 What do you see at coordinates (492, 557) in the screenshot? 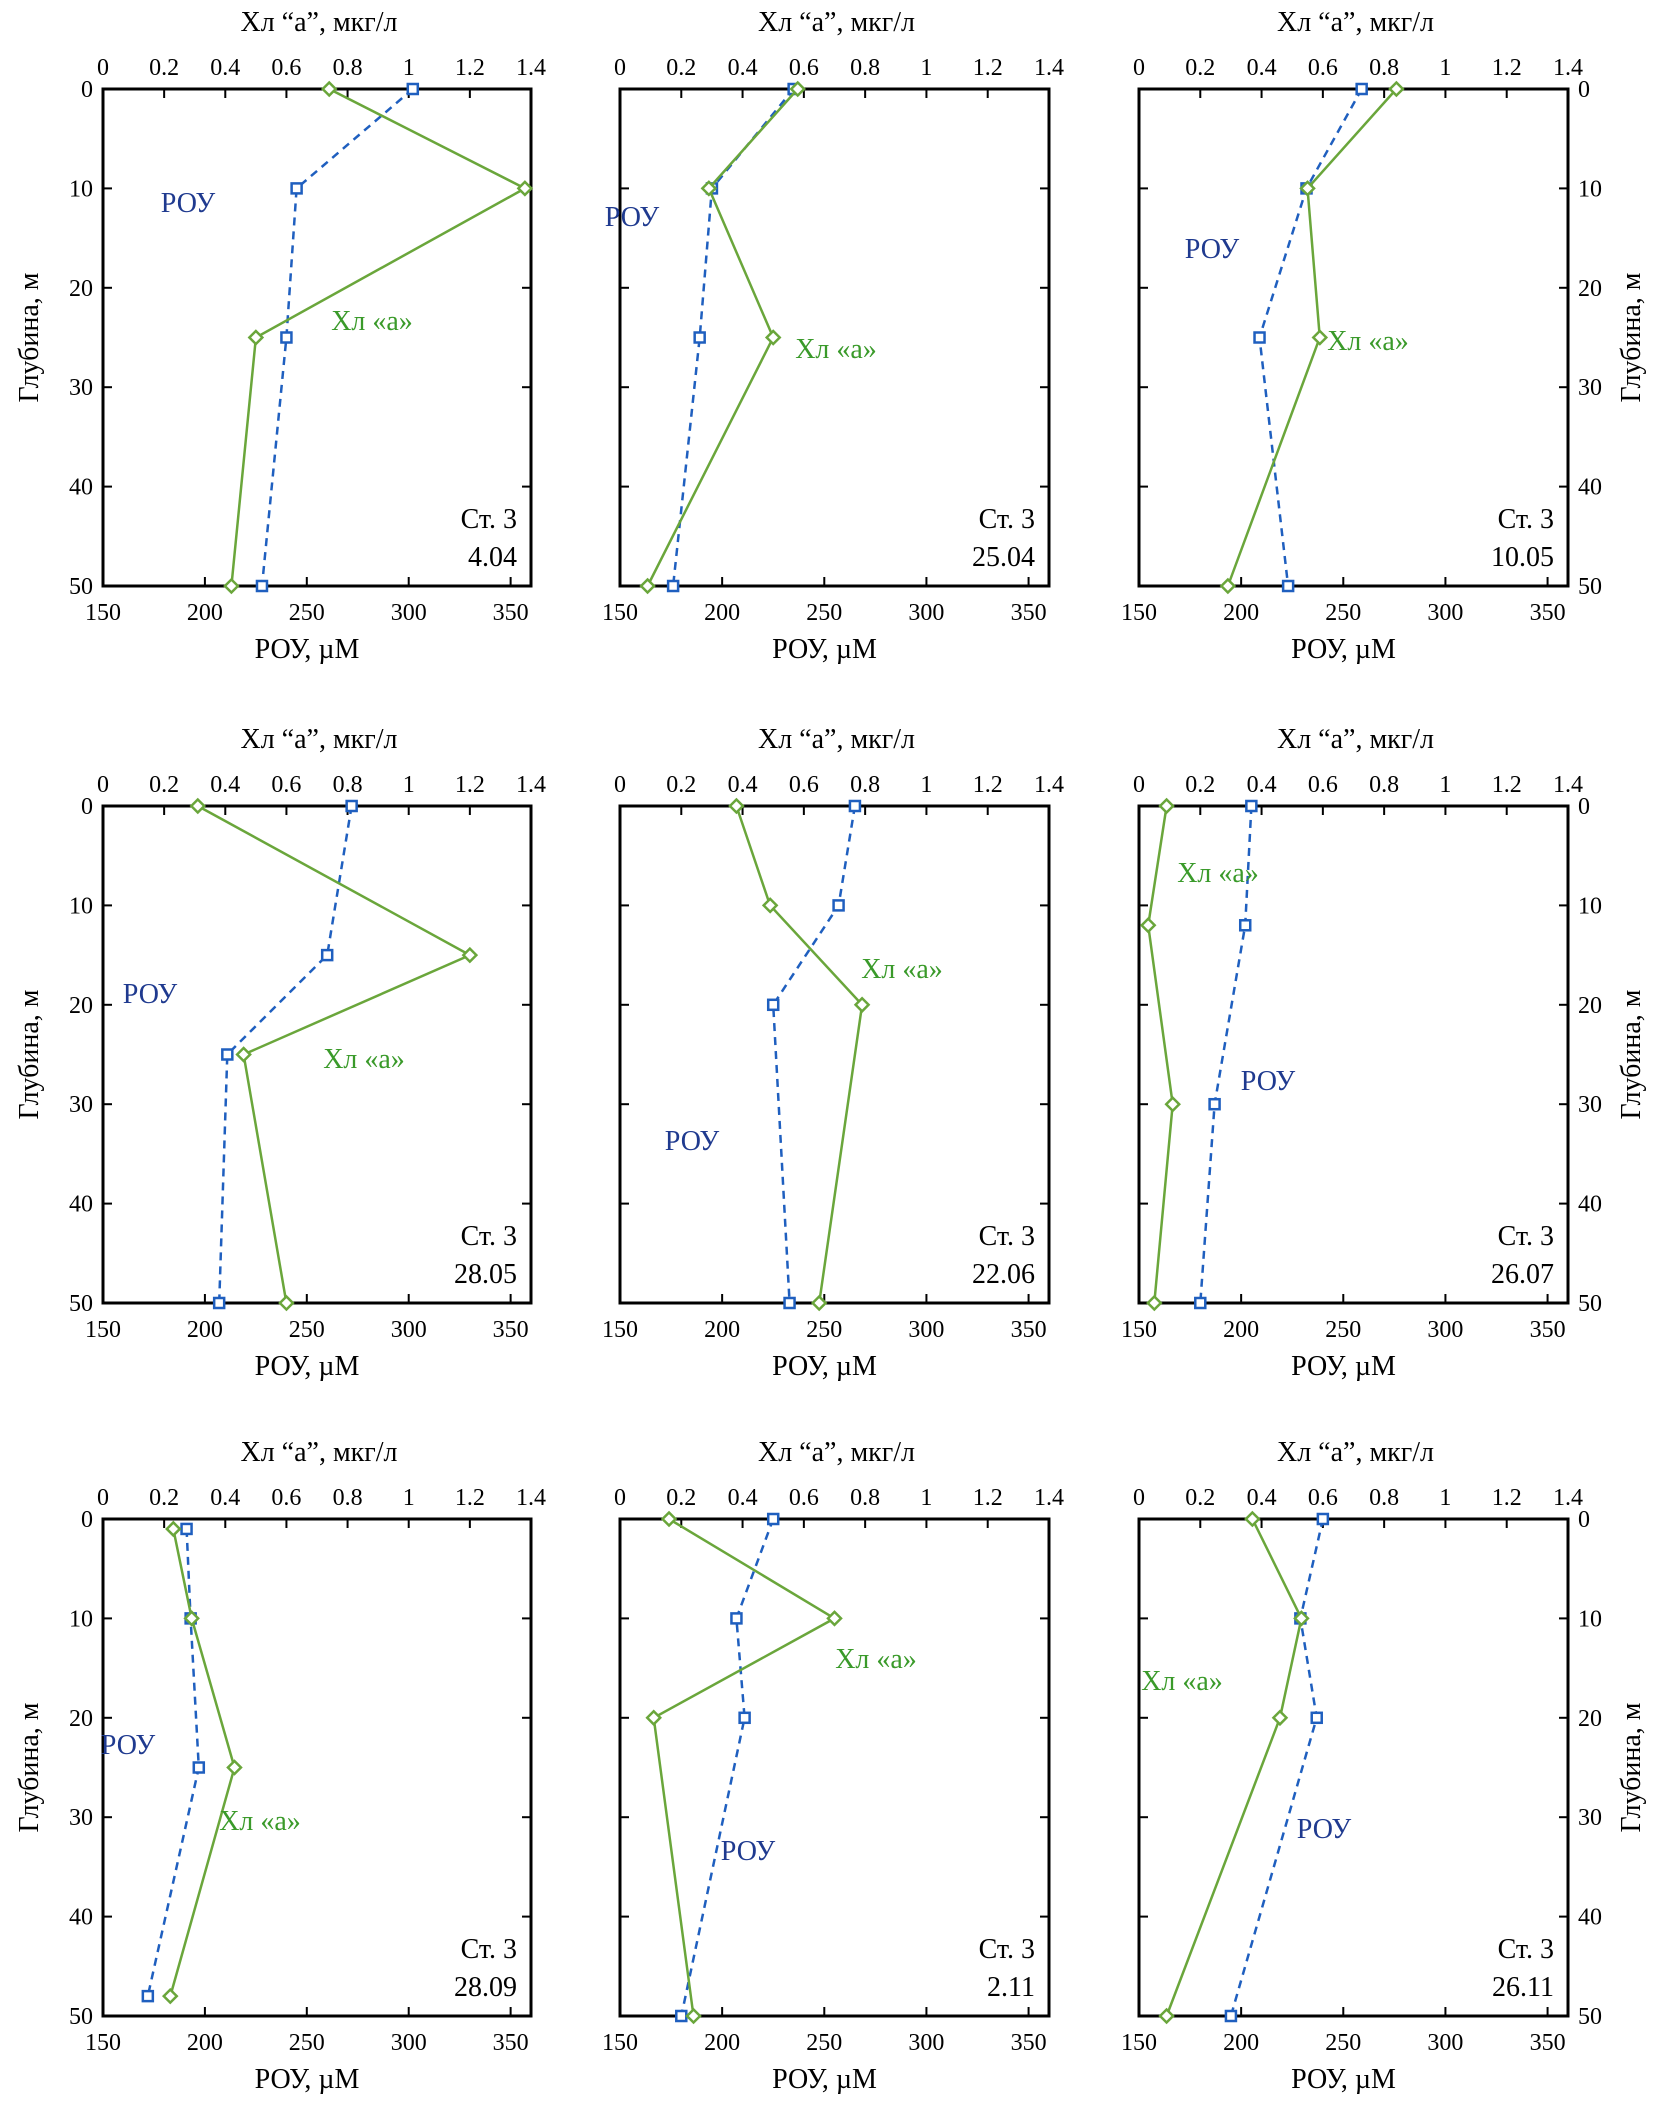
I see `date-label: 4.04` at bounding box center [492, 557].